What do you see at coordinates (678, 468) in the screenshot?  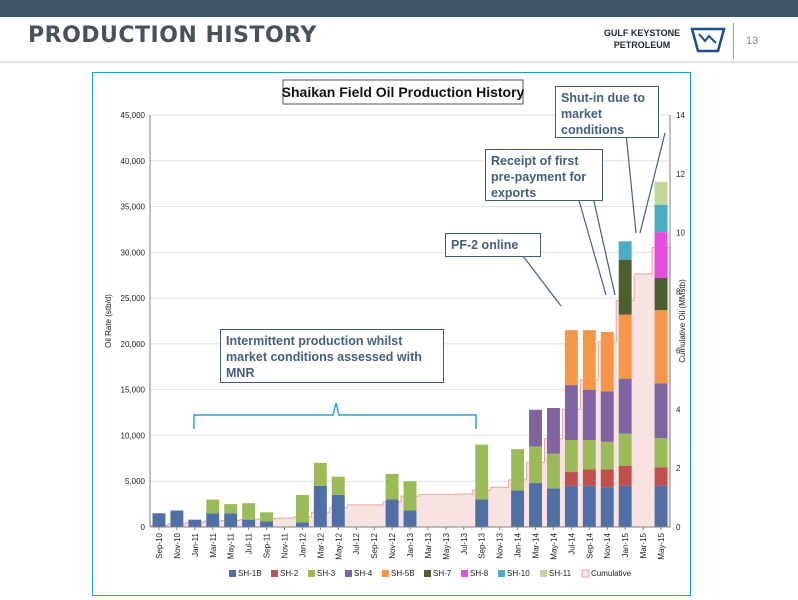 I see `y2-tick-label: 2` at bounding box center [678, 468].